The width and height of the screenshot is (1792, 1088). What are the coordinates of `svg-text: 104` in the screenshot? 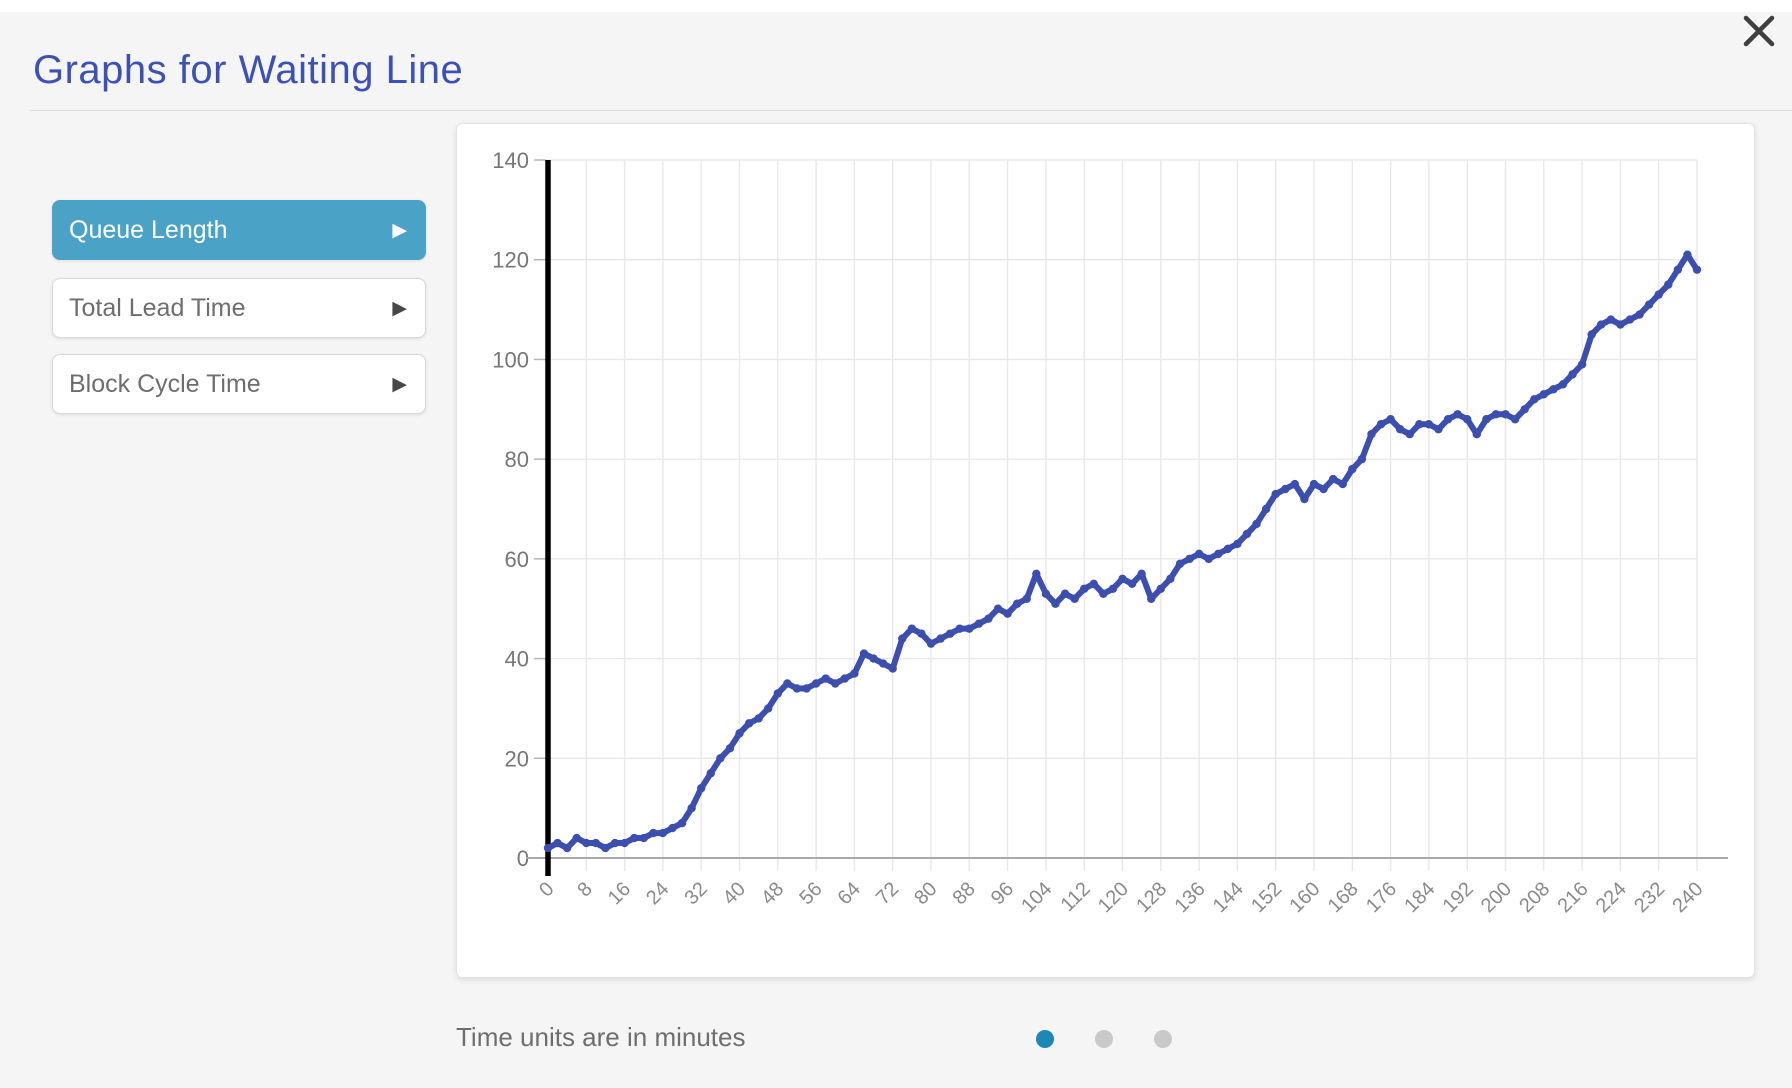 It's located at (1036, 897).